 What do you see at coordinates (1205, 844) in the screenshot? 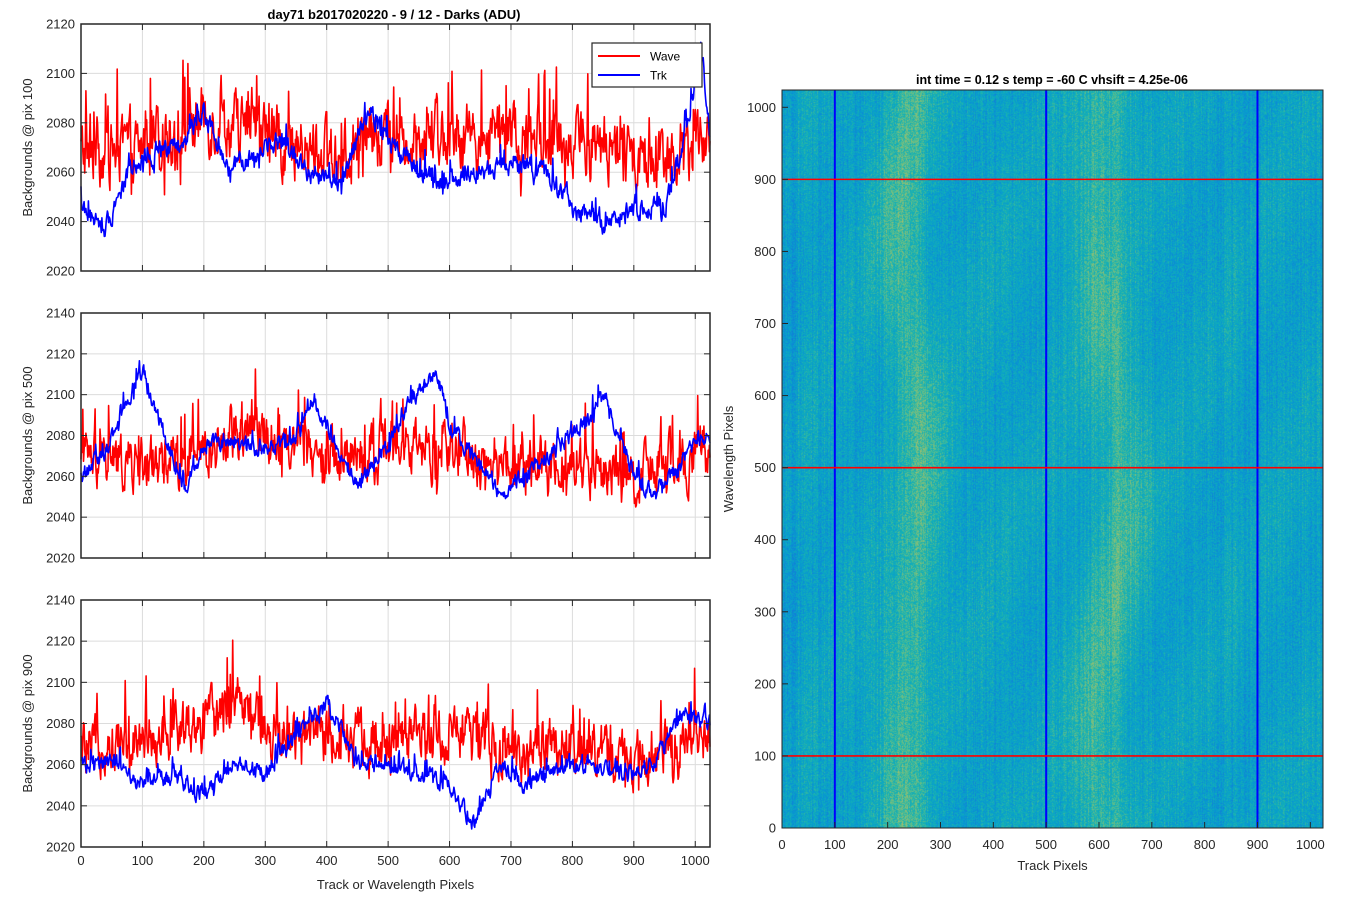
I see `heatmap-x-tick-label: 800` at bounding box center [1205, 844].